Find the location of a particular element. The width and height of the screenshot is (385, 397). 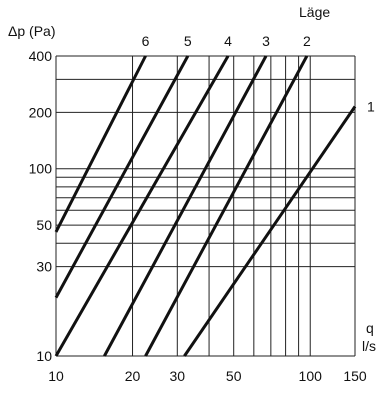

series-label-5: 5 is located at coordinates (188, 41).